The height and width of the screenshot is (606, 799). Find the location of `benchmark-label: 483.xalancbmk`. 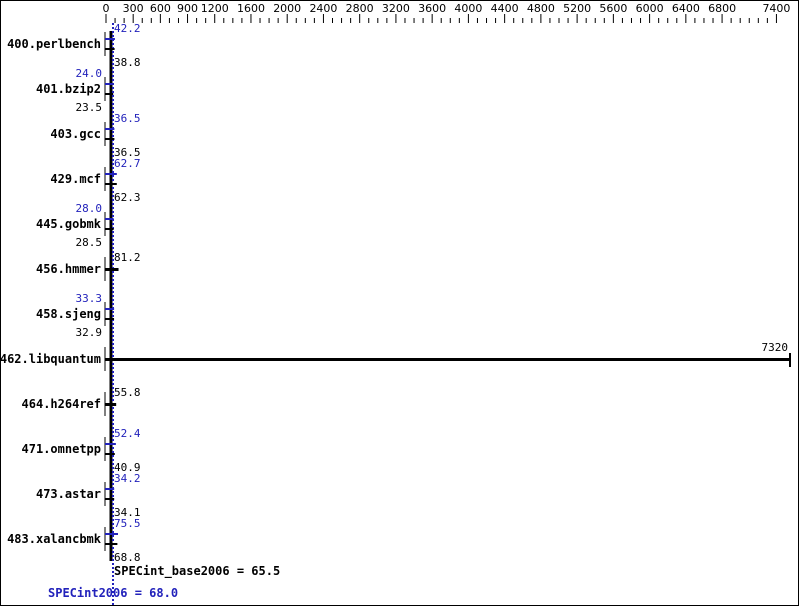

benchmark-label: 483.xalancbmk is located at coordinates (54, 539).